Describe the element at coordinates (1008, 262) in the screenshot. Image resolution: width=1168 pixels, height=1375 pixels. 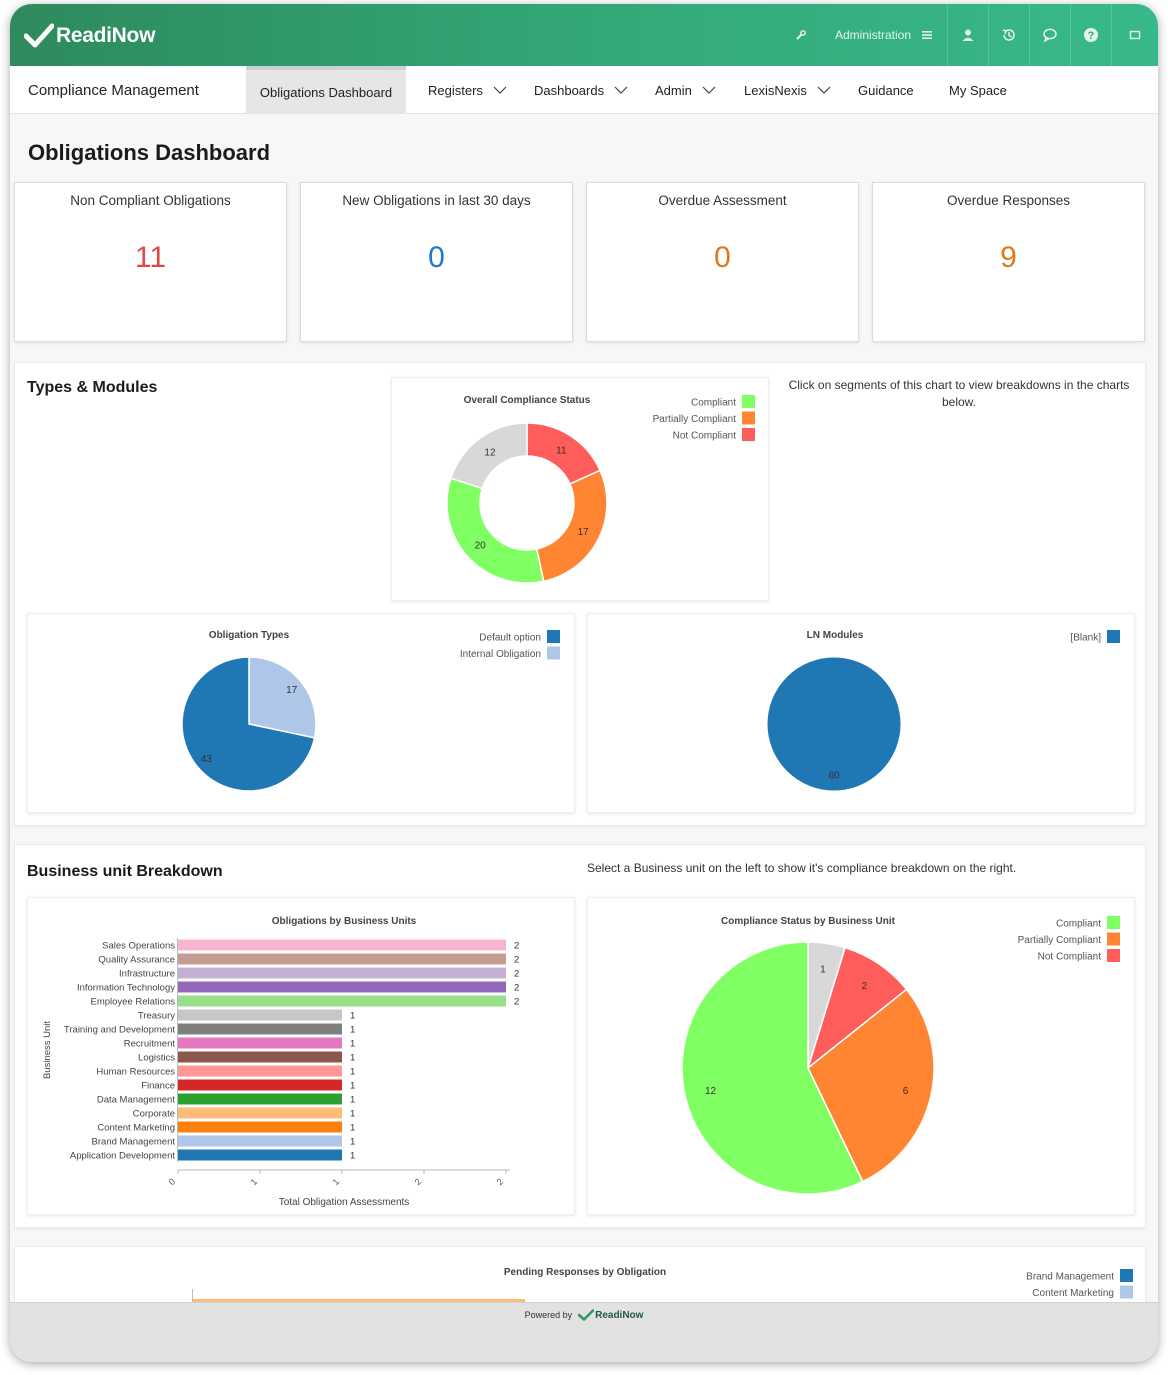
I see `kpi-card-overdue-responses: Overdue Responses 9` at that location.